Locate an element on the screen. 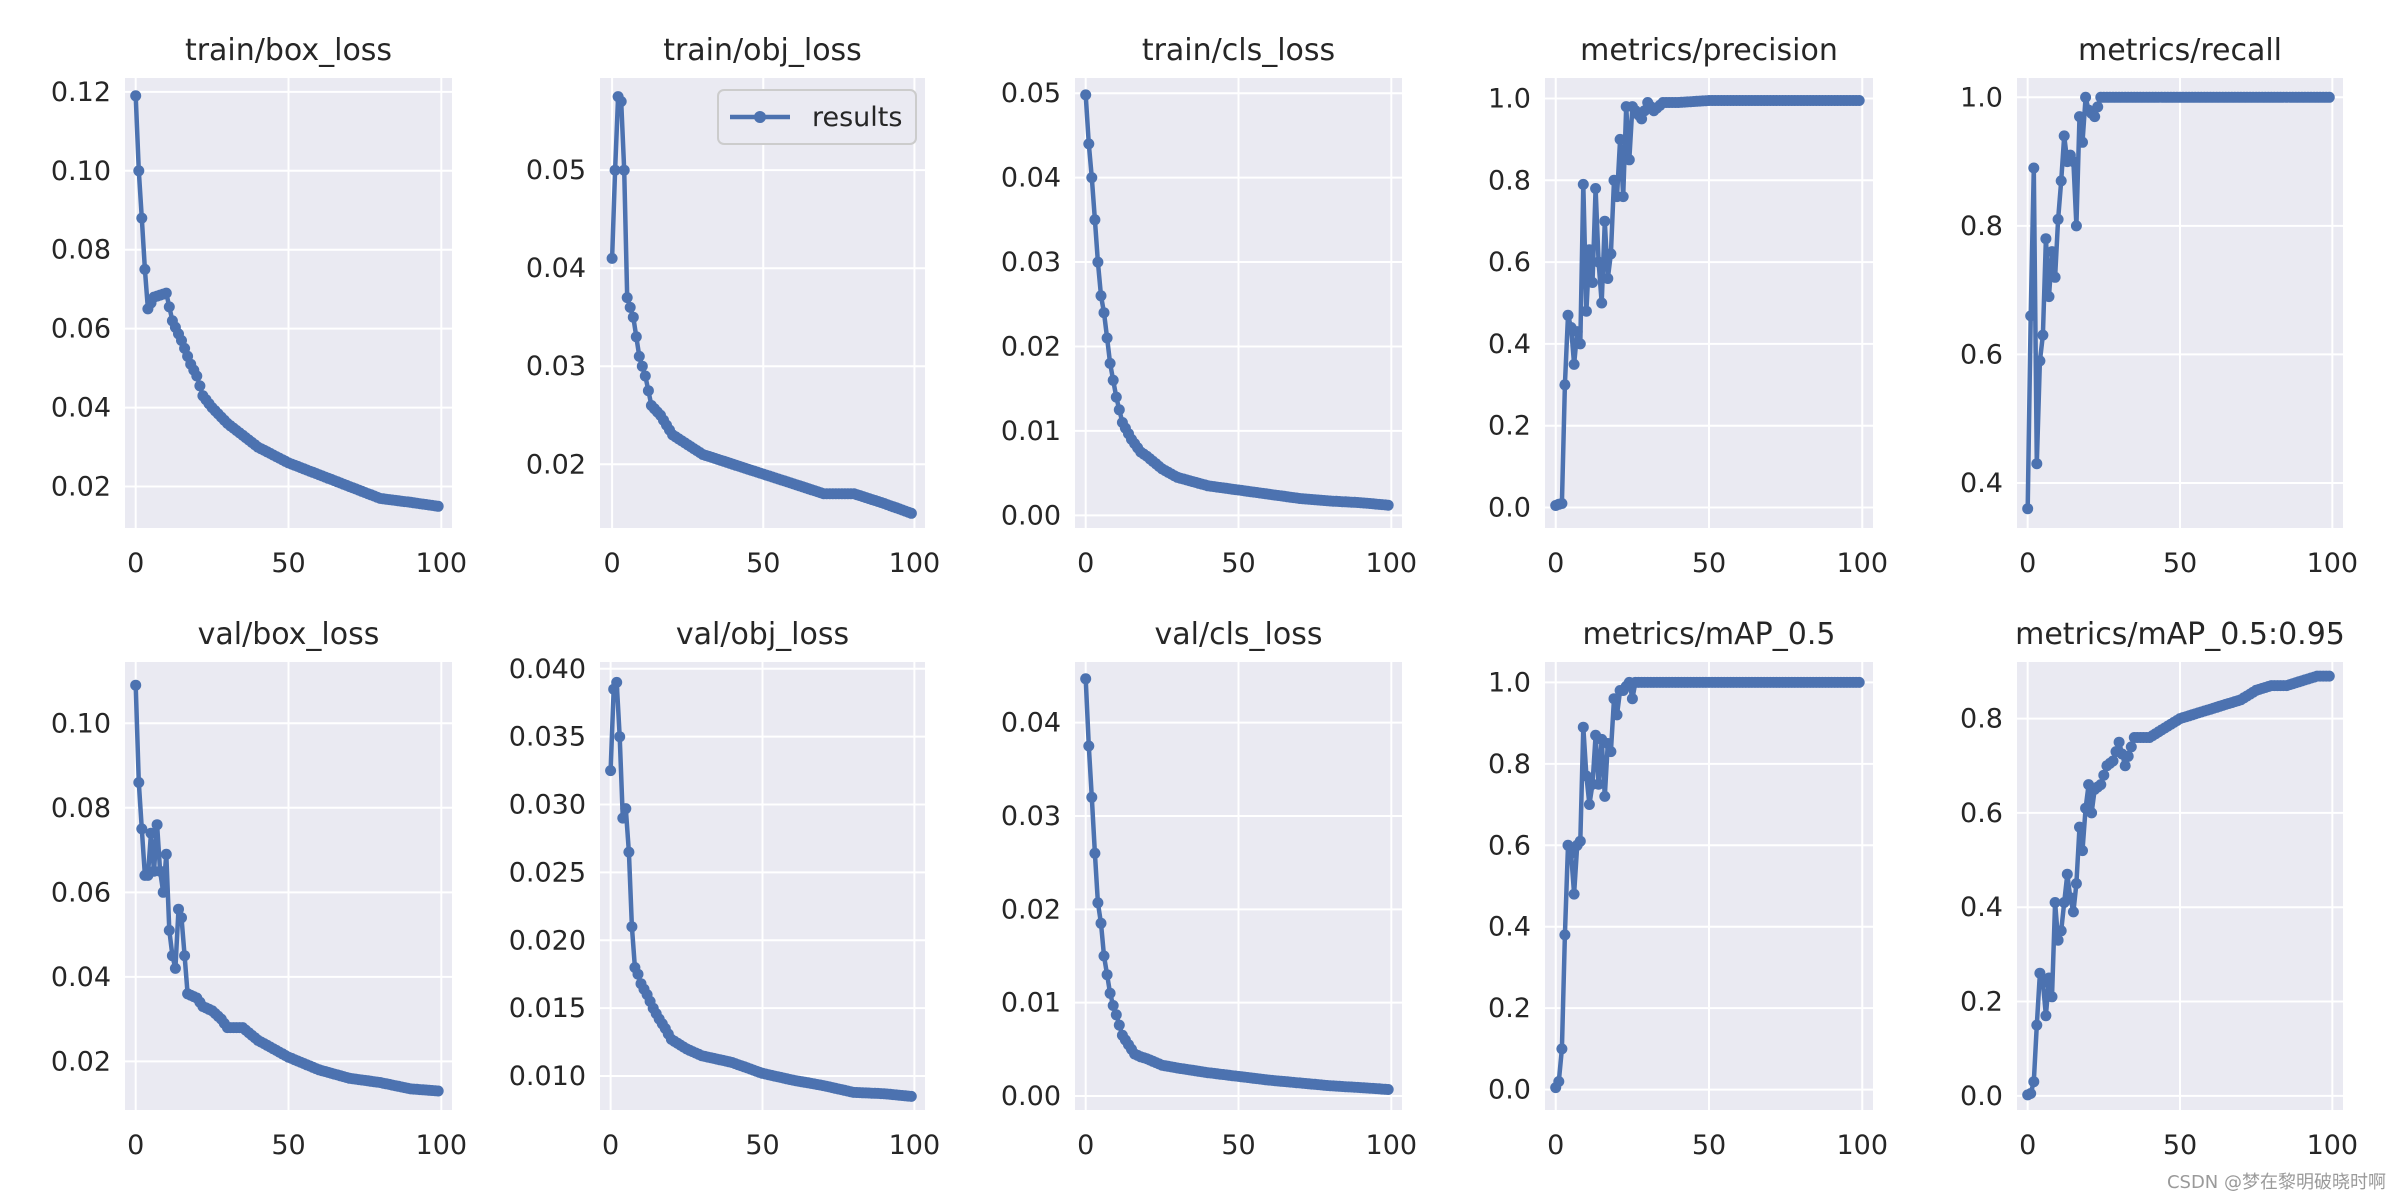 Image resolution: width=2400 pixels, height=1200 pixels. y-tick-label: 0.030 is located at coordinates (547, 805).